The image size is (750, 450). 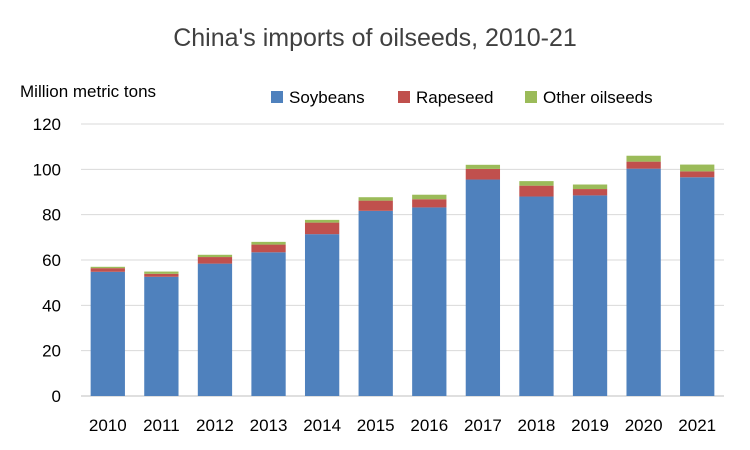 I want to click on y-tick-label: 20, so click(x=51, y=351).